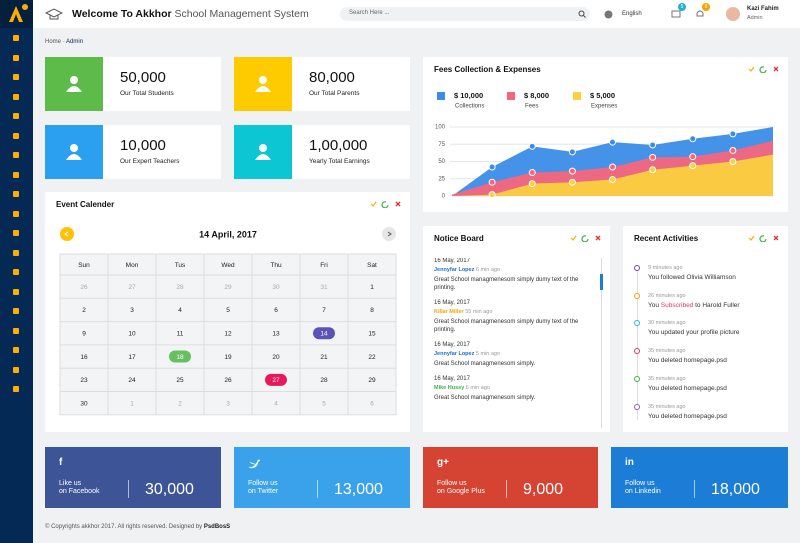 The height and width of the screenshot is (543, 800). What do you see at coordinates (676, 14) in the screenshot?
I see `message-icon` at bounding box center [676, 14].